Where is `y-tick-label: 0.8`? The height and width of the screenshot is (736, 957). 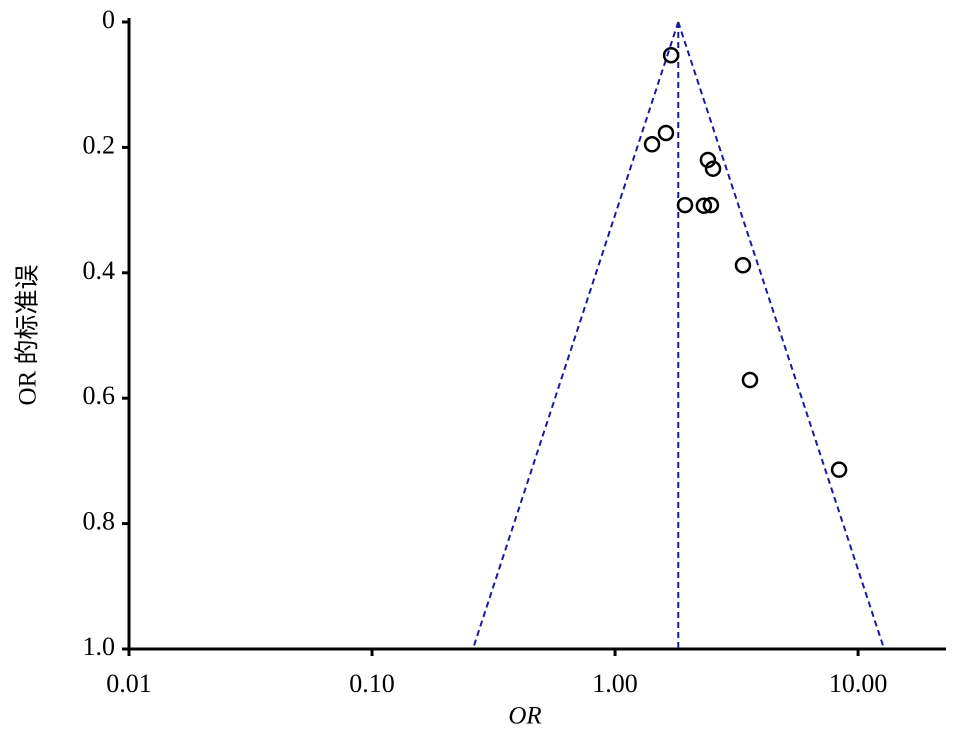
y-tick-label: 0.8 is located at coordinates (99, 521).